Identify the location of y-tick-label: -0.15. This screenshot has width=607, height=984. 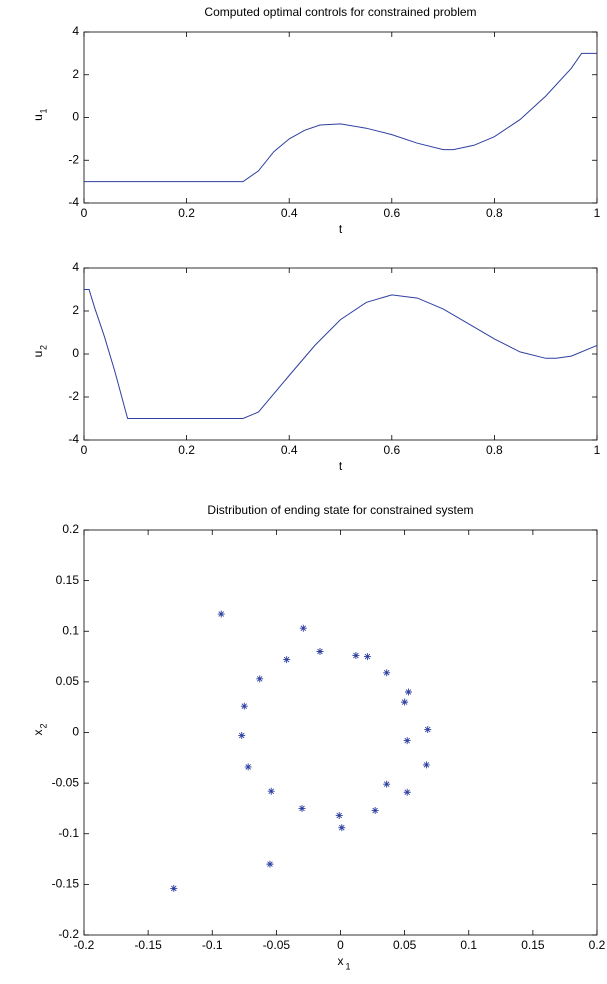
(66, 884).